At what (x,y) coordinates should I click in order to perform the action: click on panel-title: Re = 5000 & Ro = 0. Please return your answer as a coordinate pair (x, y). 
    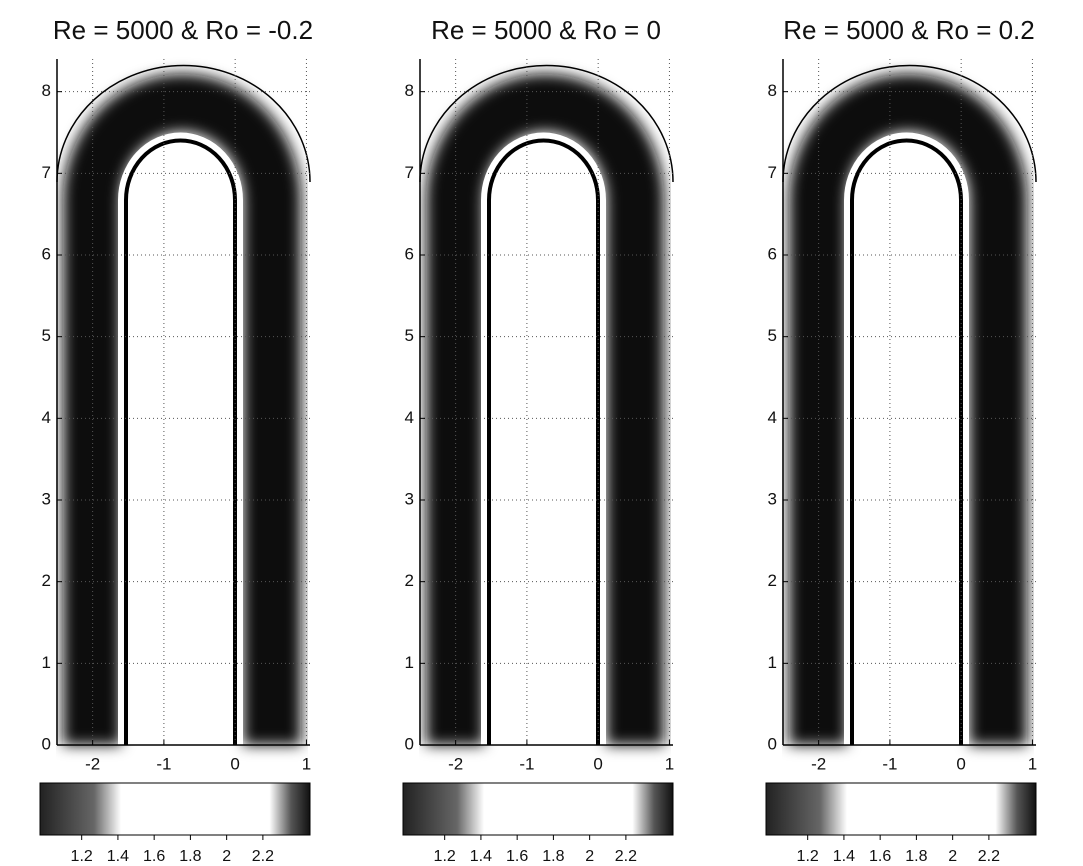
    Looking at the image, I should click on (546, 30).